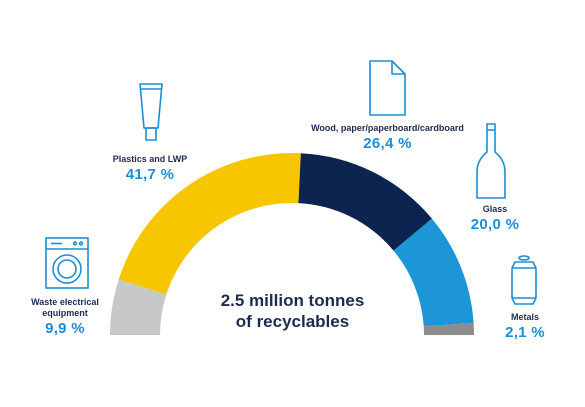  Describe the element at coordinates (65, 328) in the screenshot. I see `percent-value: 9,9 %` at that location.